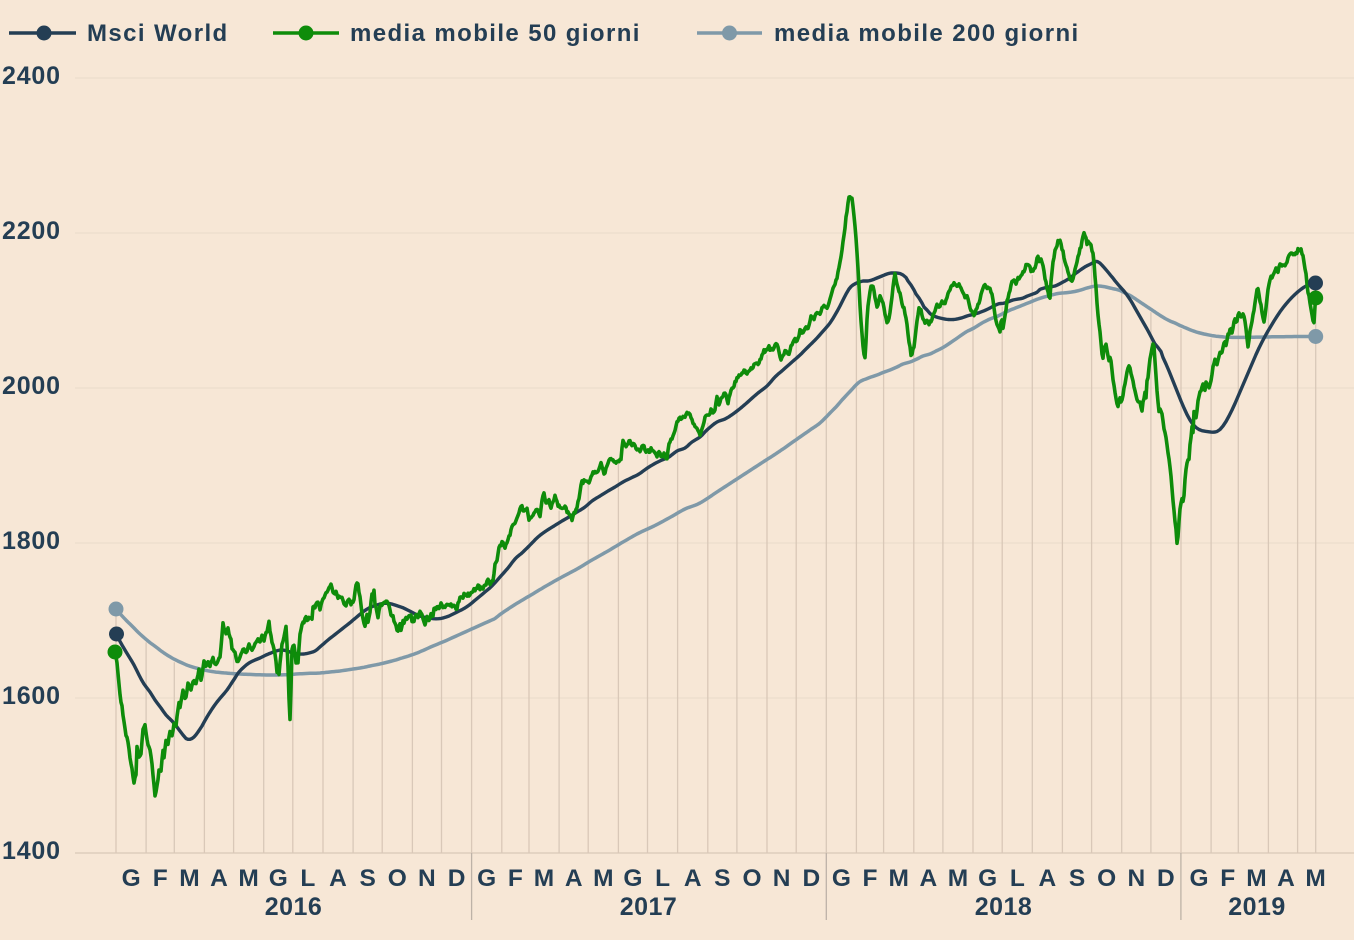  Describe the element at coordinates (927, 33) in the screenshot. I see `svg-text: media mobile 200 giorni` at that location.